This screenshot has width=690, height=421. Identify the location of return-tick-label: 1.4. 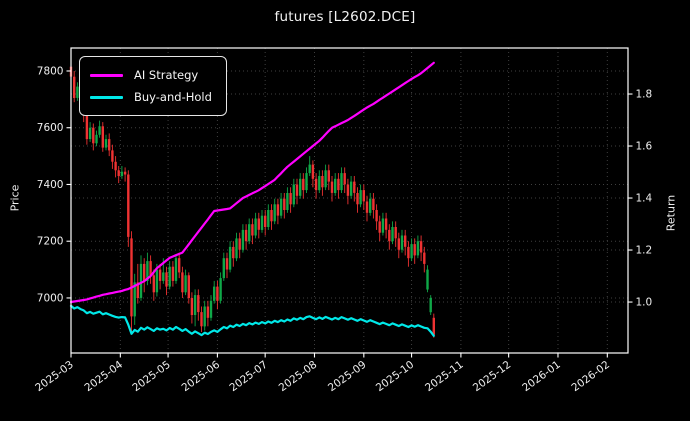
(644, 199).